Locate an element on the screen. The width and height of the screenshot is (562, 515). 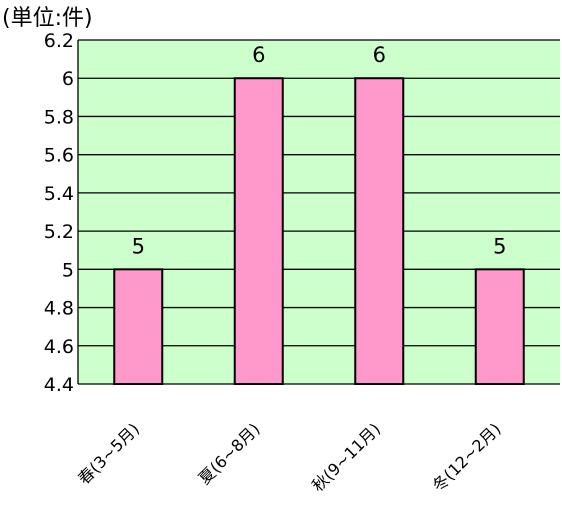
y-tick-label: 4.8 is located at coordinates (59, 309).